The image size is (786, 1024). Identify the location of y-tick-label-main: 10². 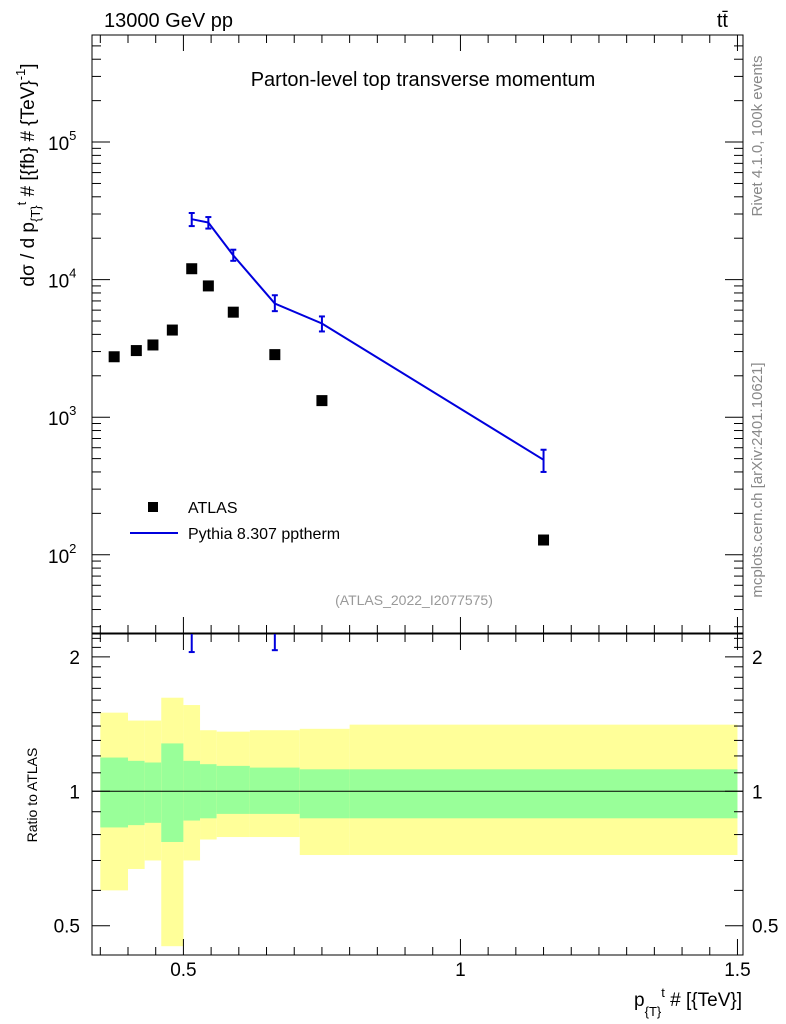
(62, 554).